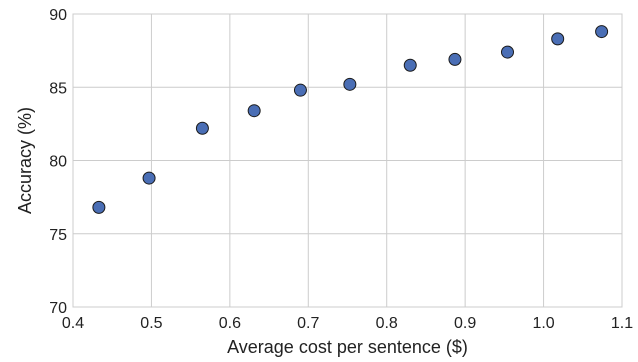 The height and width of the screenshot is (362, 638). Describe the element at coordinates (151, 323) in the screenshot. I see `x-tick-label: 0.5` at that location.